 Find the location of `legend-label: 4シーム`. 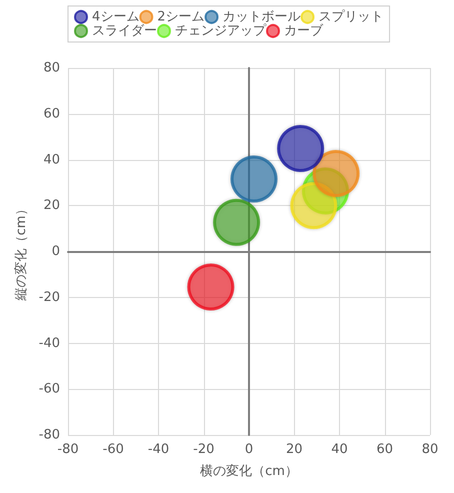

legend-label: 4シーム is located at coordinates (116, 17).